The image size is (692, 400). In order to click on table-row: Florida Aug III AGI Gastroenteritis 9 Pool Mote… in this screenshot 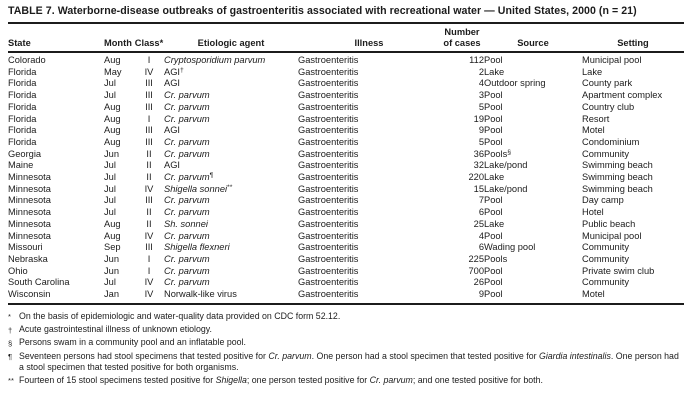, I will do `click(346, 131)`.